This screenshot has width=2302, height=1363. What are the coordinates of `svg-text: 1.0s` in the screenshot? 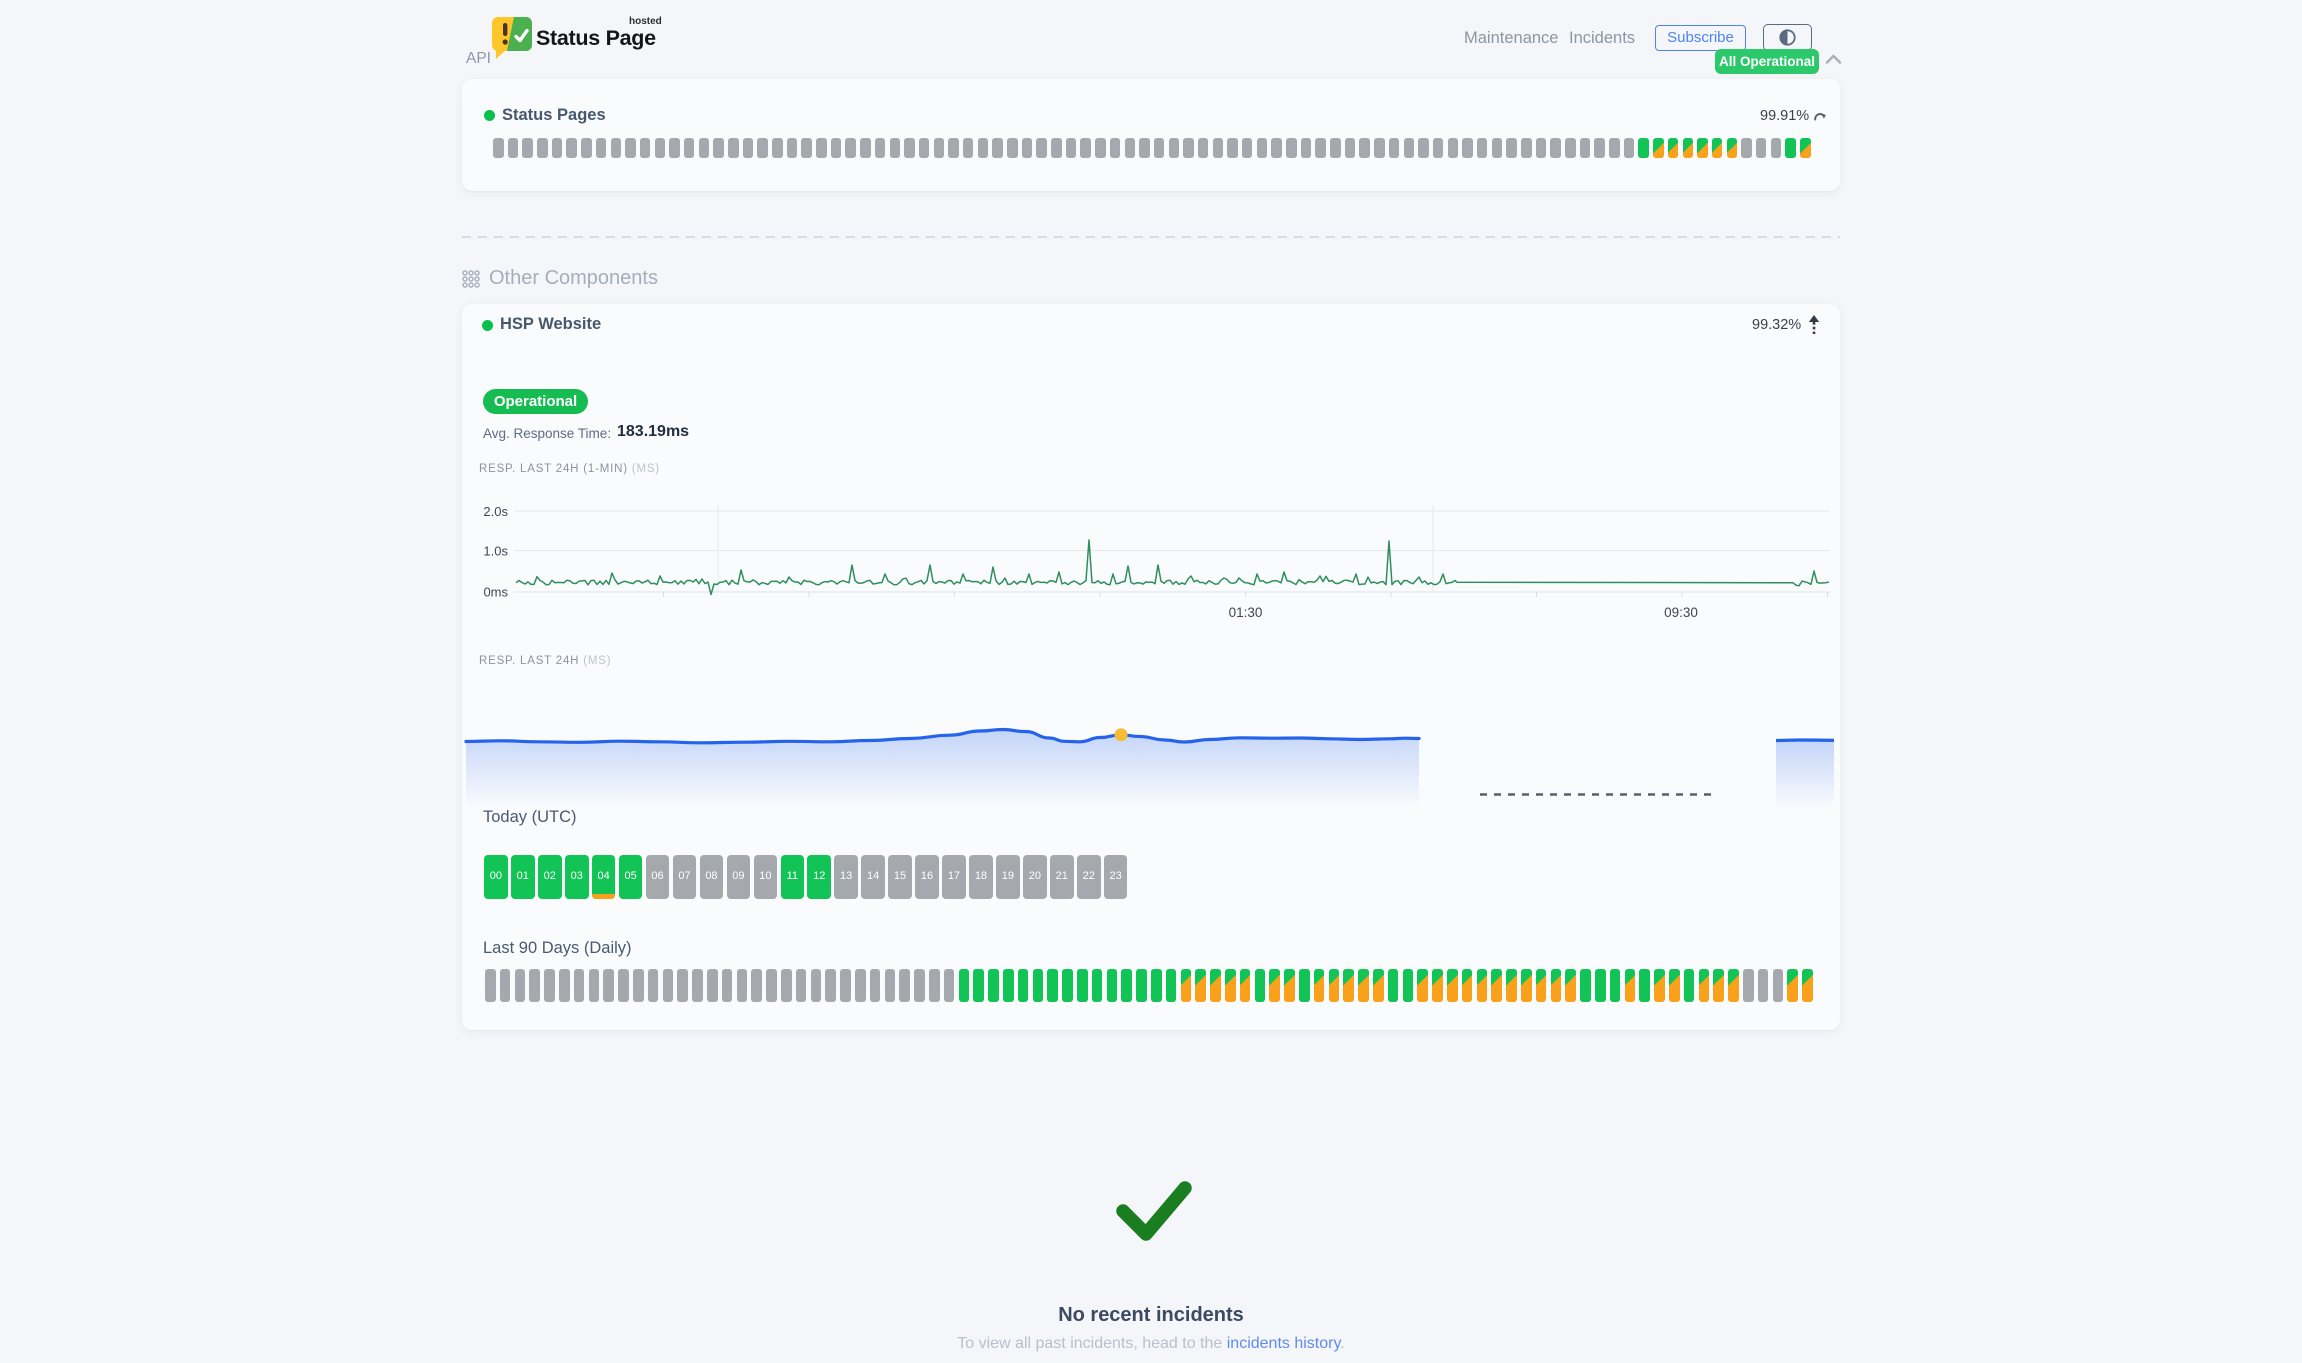 It's located at (495, 551).